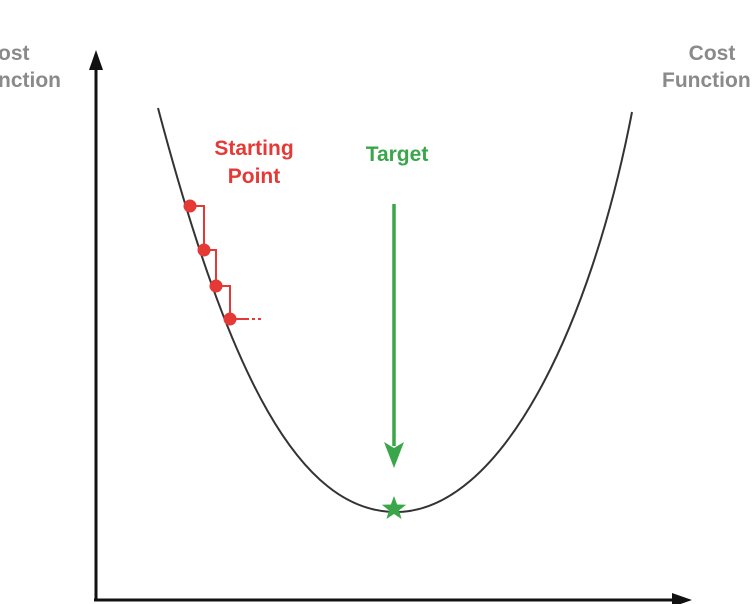 The image size is (756, 604). I want to click on cost-function-label-right-line2: Function, so click(706, 80).